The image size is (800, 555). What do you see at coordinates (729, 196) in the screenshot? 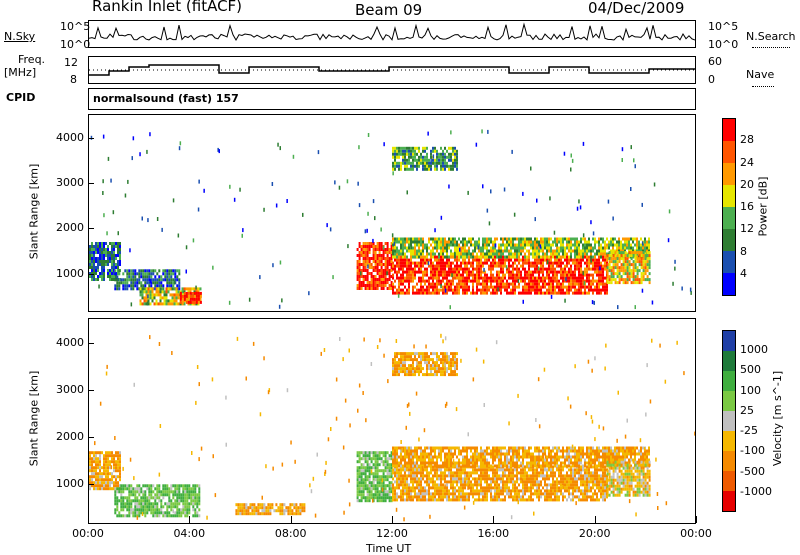
I see `colorbar-segment` at bounding box center [729, 196].